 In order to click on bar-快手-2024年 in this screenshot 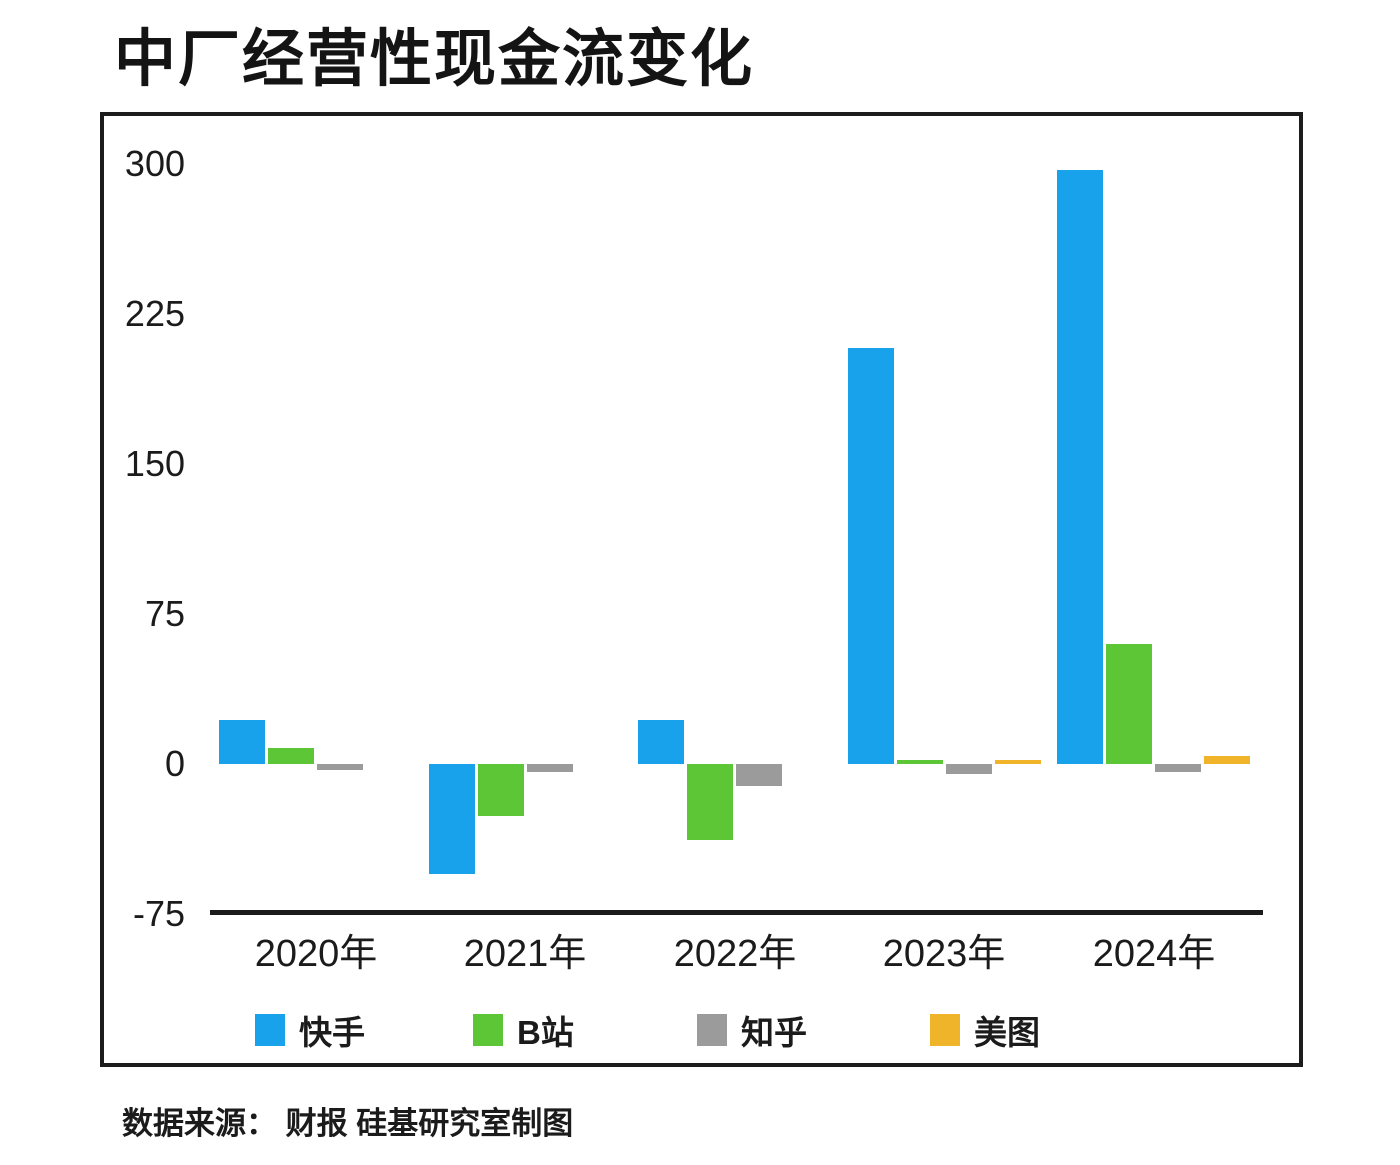, I will do `click(1080, 467)`.